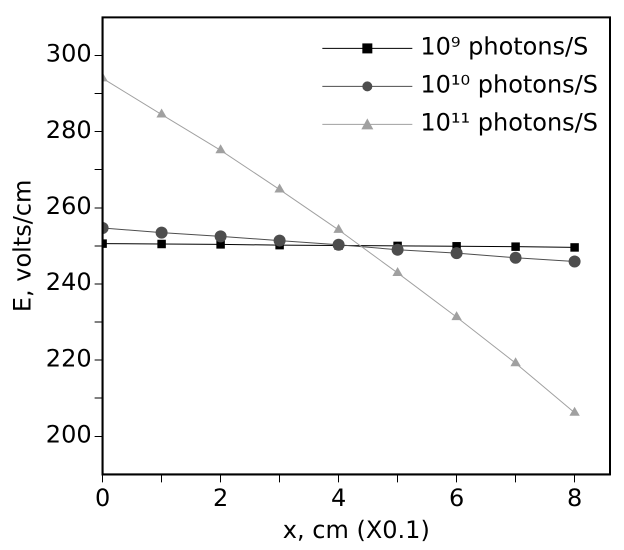  I want to click on y-tick-label: 240, so click(69, 282).